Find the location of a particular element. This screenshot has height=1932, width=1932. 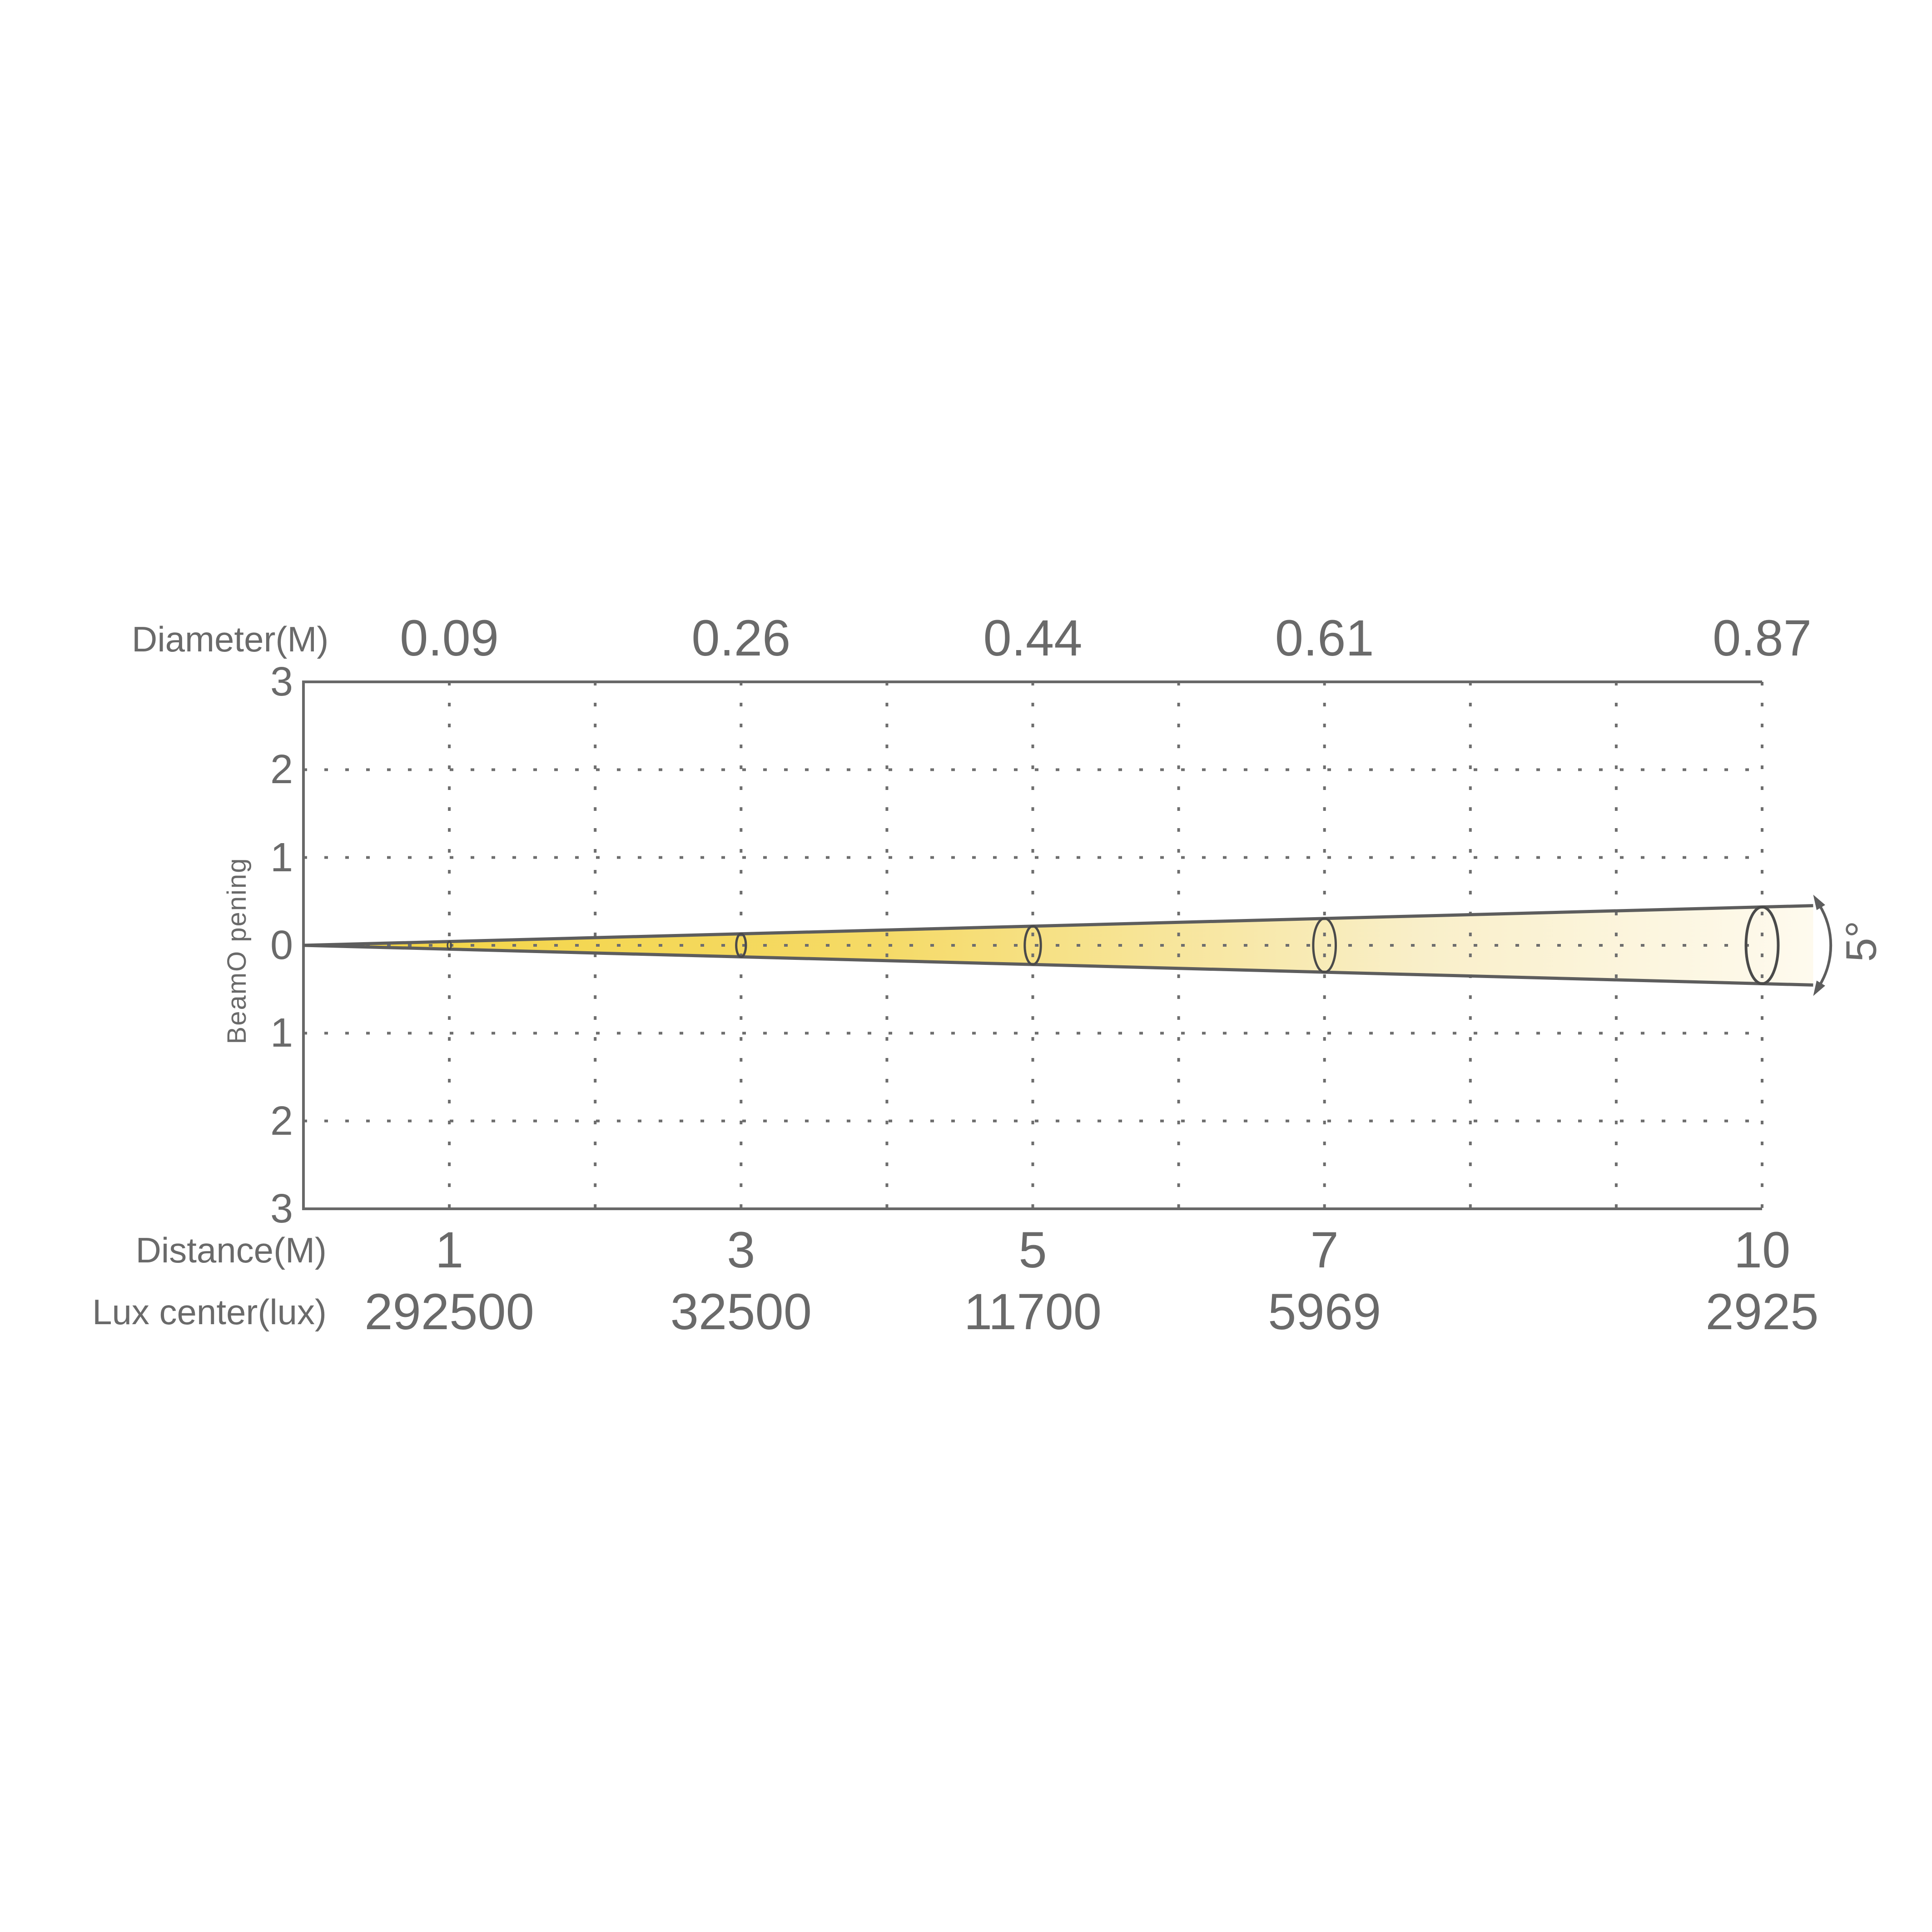

lux-center-value: 5969 is located at coordinates (1324, 1311).